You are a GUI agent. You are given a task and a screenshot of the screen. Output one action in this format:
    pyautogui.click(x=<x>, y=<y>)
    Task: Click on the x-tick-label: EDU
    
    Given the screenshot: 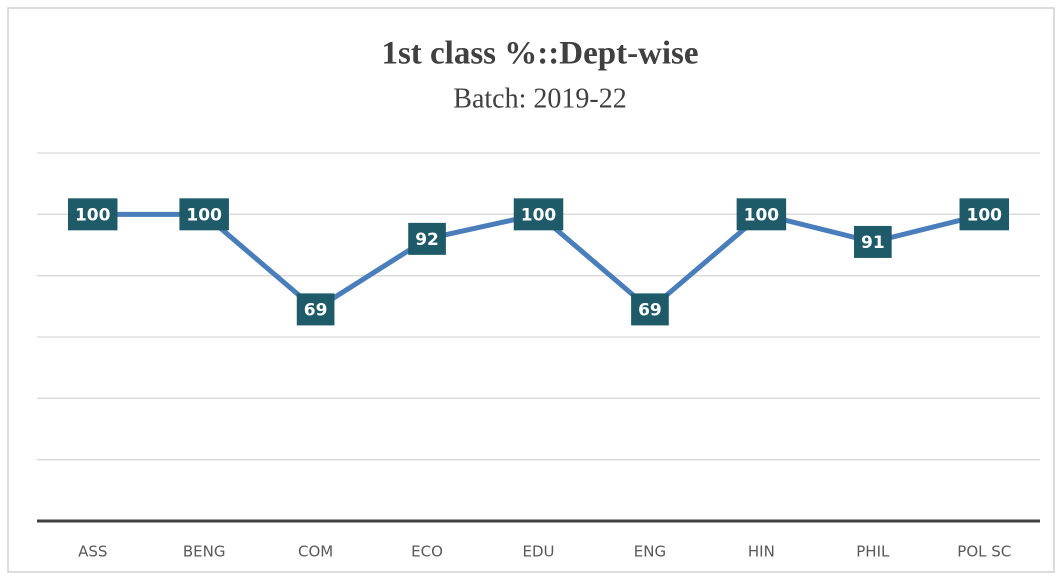 What is the action you would take?
    pyautogui.click(x=538, y=552)
    